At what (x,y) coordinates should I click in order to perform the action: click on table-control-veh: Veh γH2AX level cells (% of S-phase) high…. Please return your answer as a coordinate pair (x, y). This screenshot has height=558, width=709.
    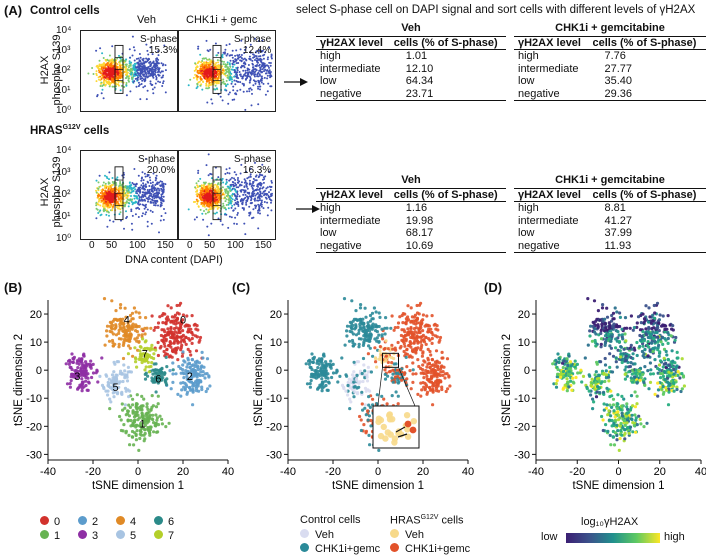
    Looking at the image, I should click on (411, 61).